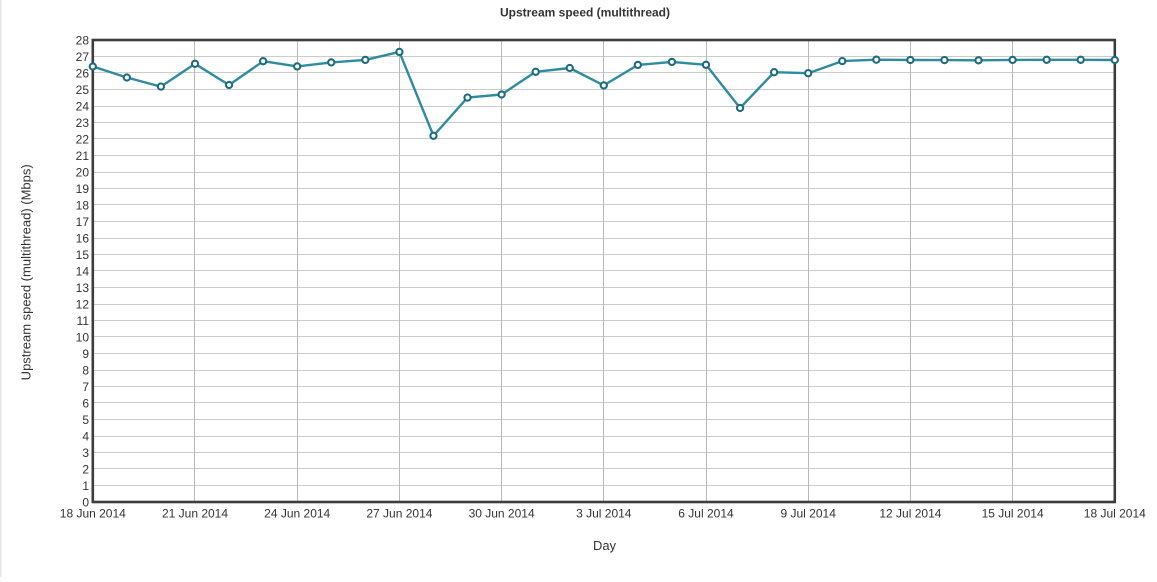 The image size is (1157, 582). What do you see at coordinates (83, 41) in the screenshot?
I see `svg-text: 28` at bounding box center [83, 41].